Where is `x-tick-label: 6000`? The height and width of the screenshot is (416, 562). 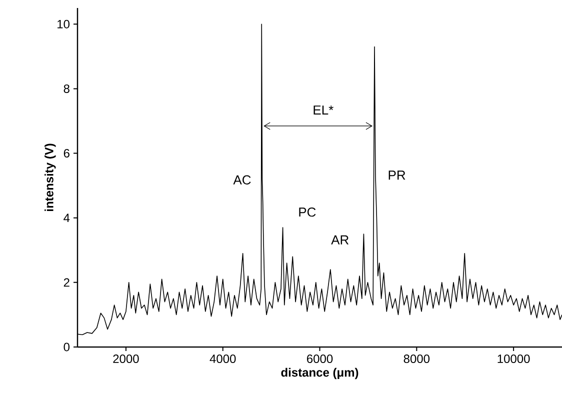
x-tick-label: 6000 is located at coordinates (320, 359).